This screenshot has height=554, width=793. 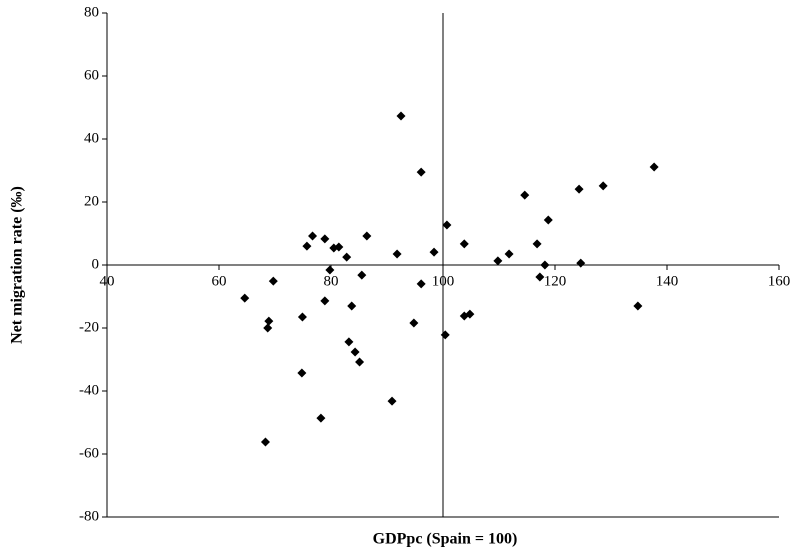 I want to click on x-tick-label: 120, so click(x=555, y=281).